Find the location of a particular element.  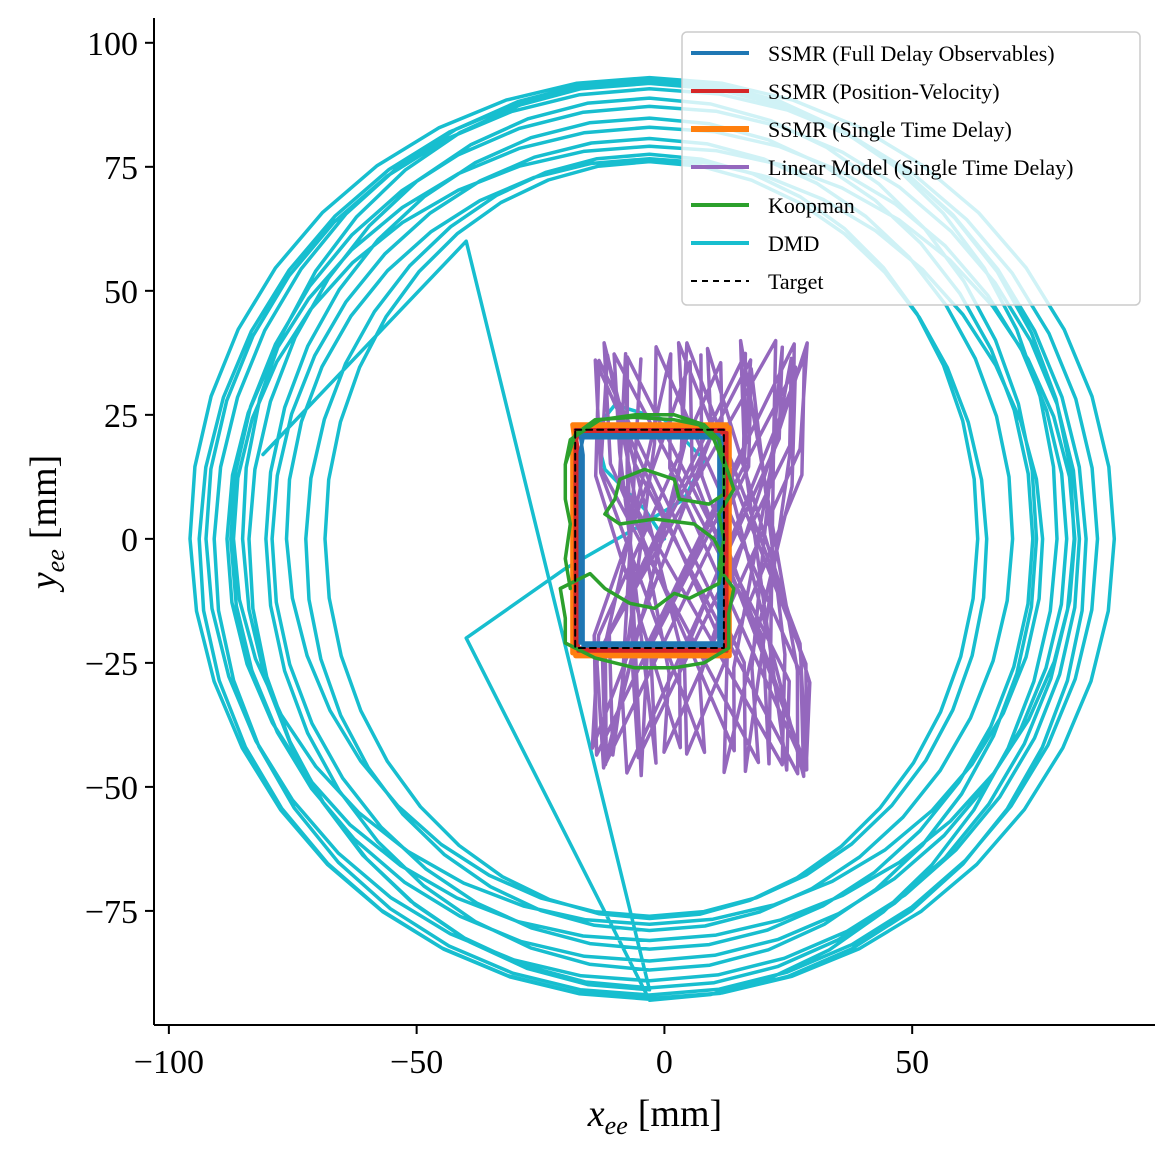

y-axis-label: yee[mm] is located at coordinates (46, 524).